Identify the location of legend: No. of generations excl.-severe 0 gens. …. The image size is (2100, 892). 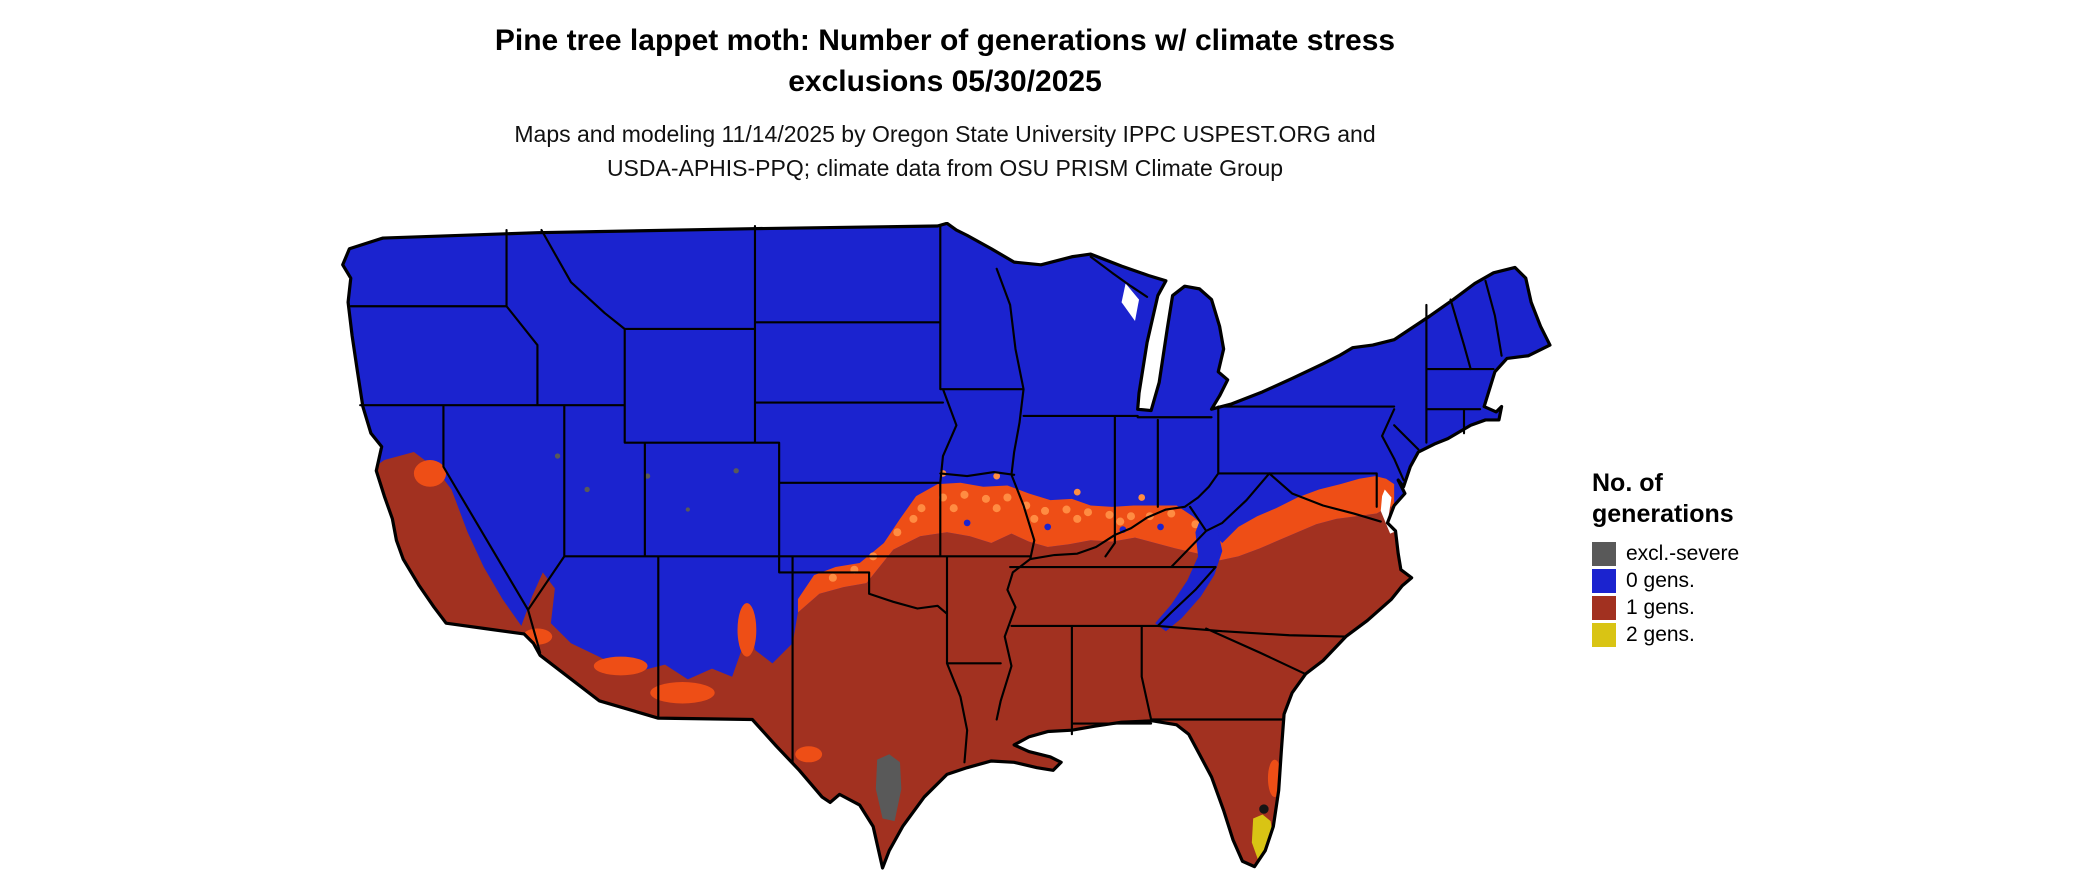
(1722, 558).